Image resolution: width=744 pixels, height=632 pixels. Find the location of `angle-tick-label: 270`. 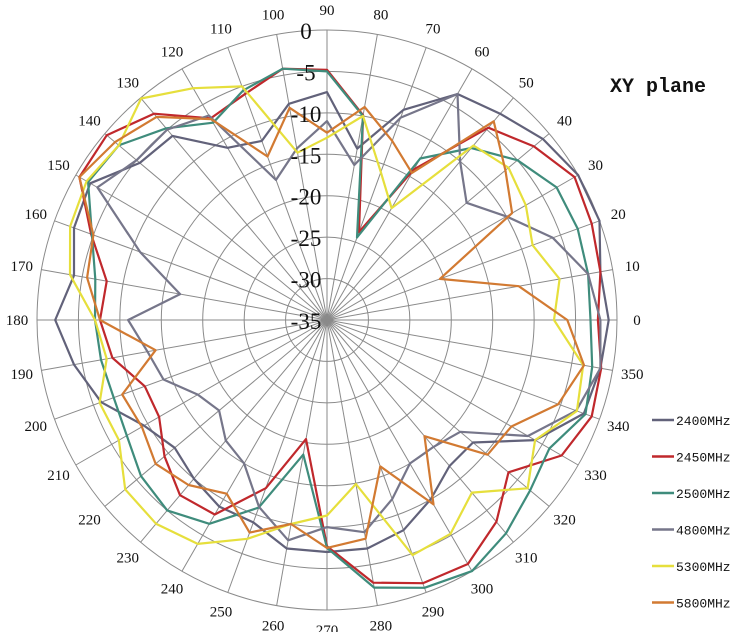

angle-tick-label: 270 is located at coordinates (327, 627).